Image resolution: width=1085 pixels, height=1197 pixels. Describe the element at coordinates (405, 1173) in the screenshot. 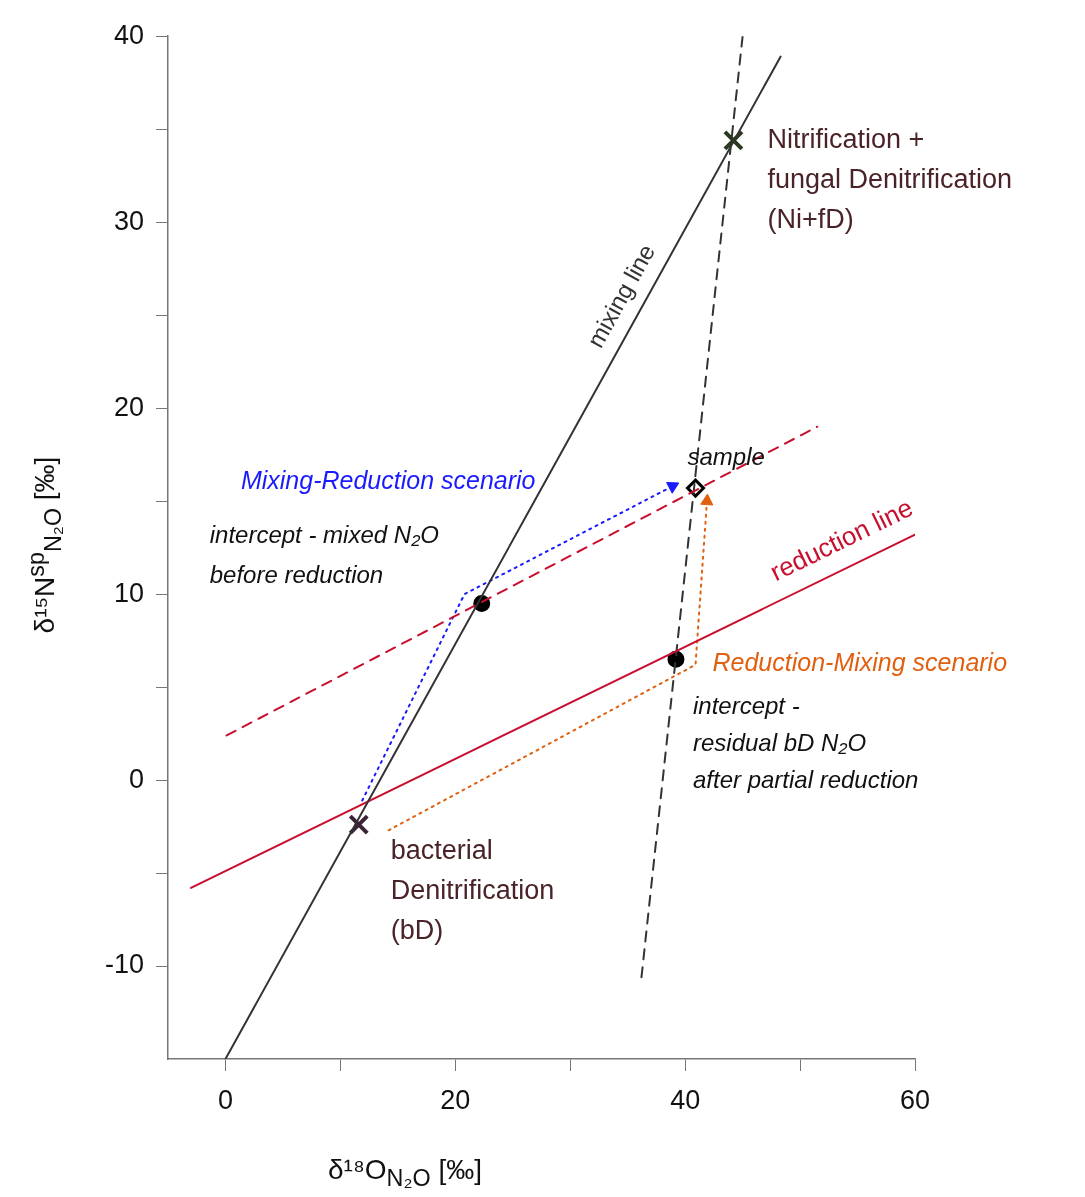

I see `x-axis-title: δ¹⁸O$_{N₂O}$ [‰]` at that location.